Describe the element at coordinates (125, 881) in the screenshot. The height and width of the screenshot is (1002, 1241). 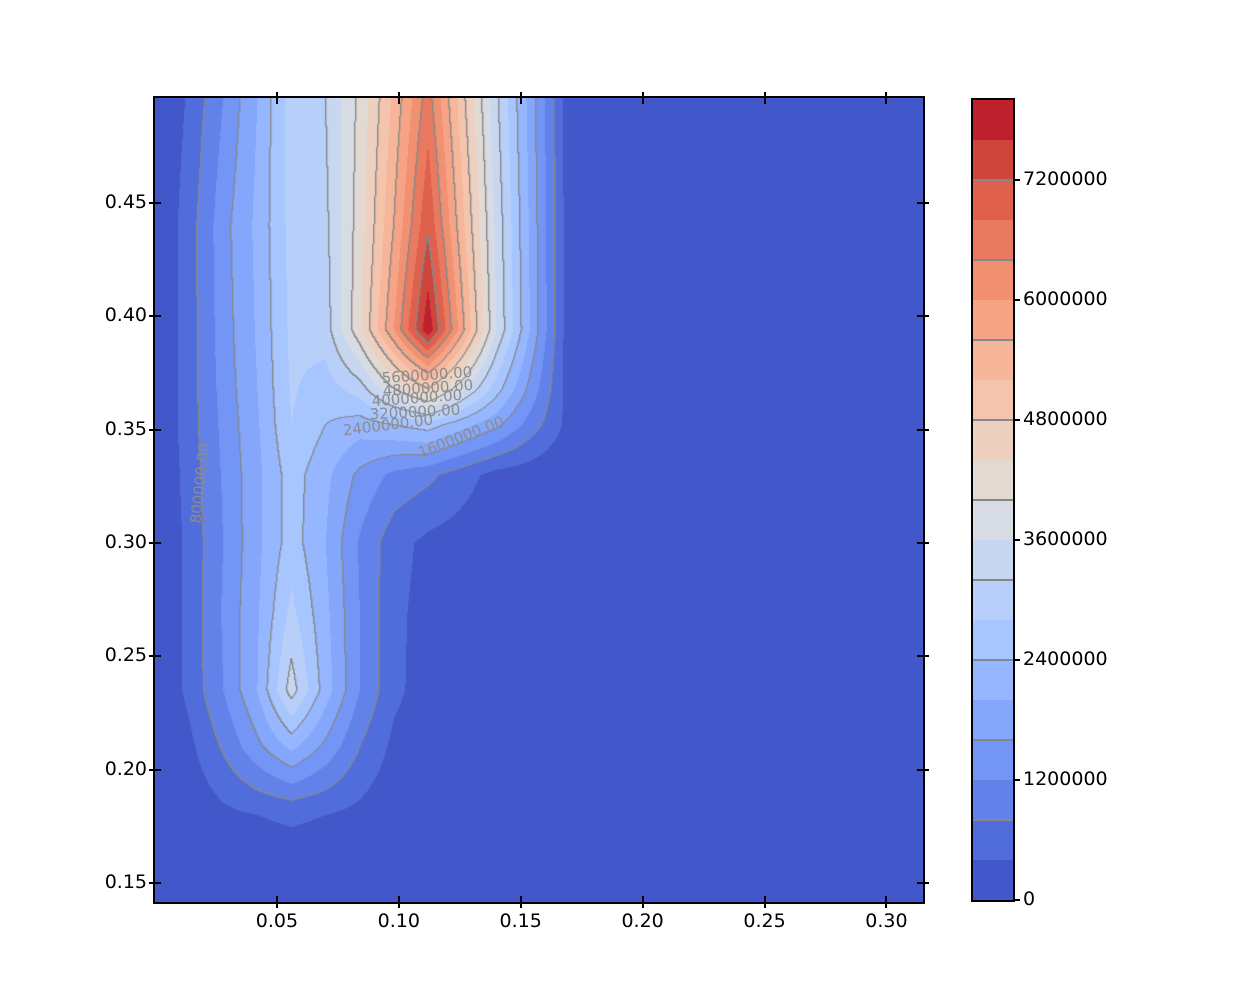
I see `y-tick-label: 0.15` at that location.